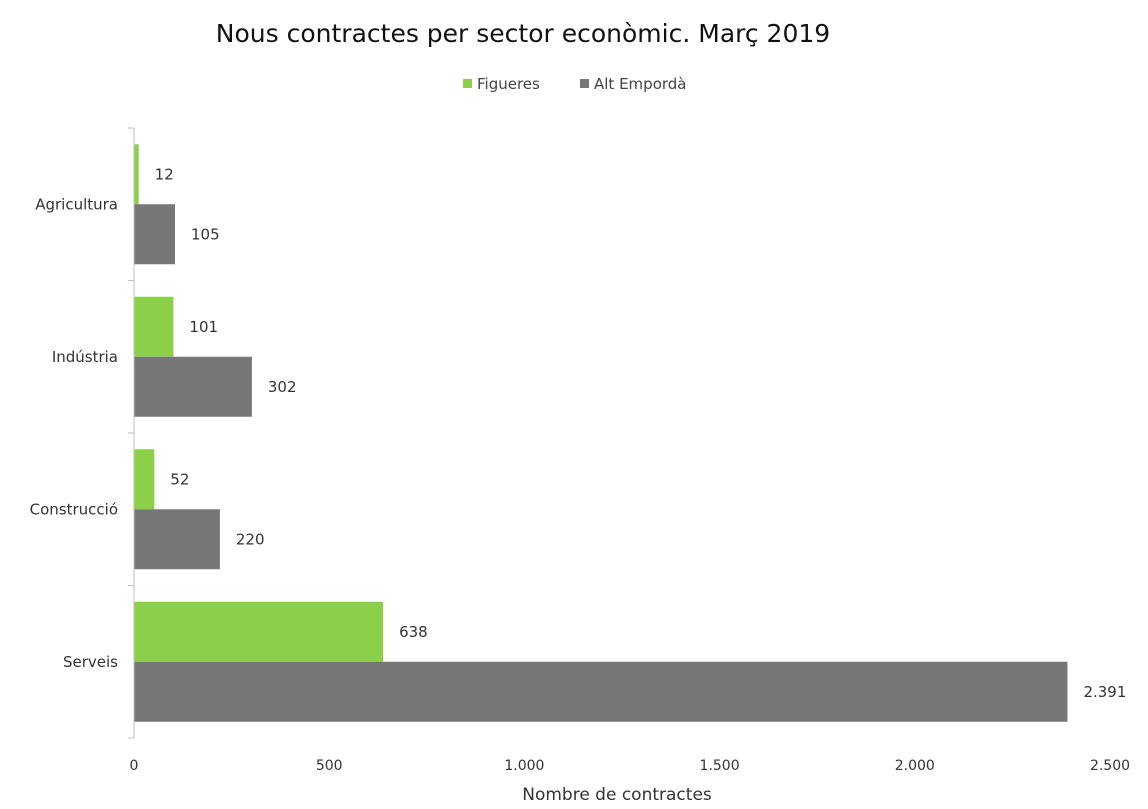 Image resolution: width=1148 pixels, height=809 pixels. Describe the element at coordinates (524, 766) in the screenshot. I see `x-tick-label-1000: 1.000` at that location.